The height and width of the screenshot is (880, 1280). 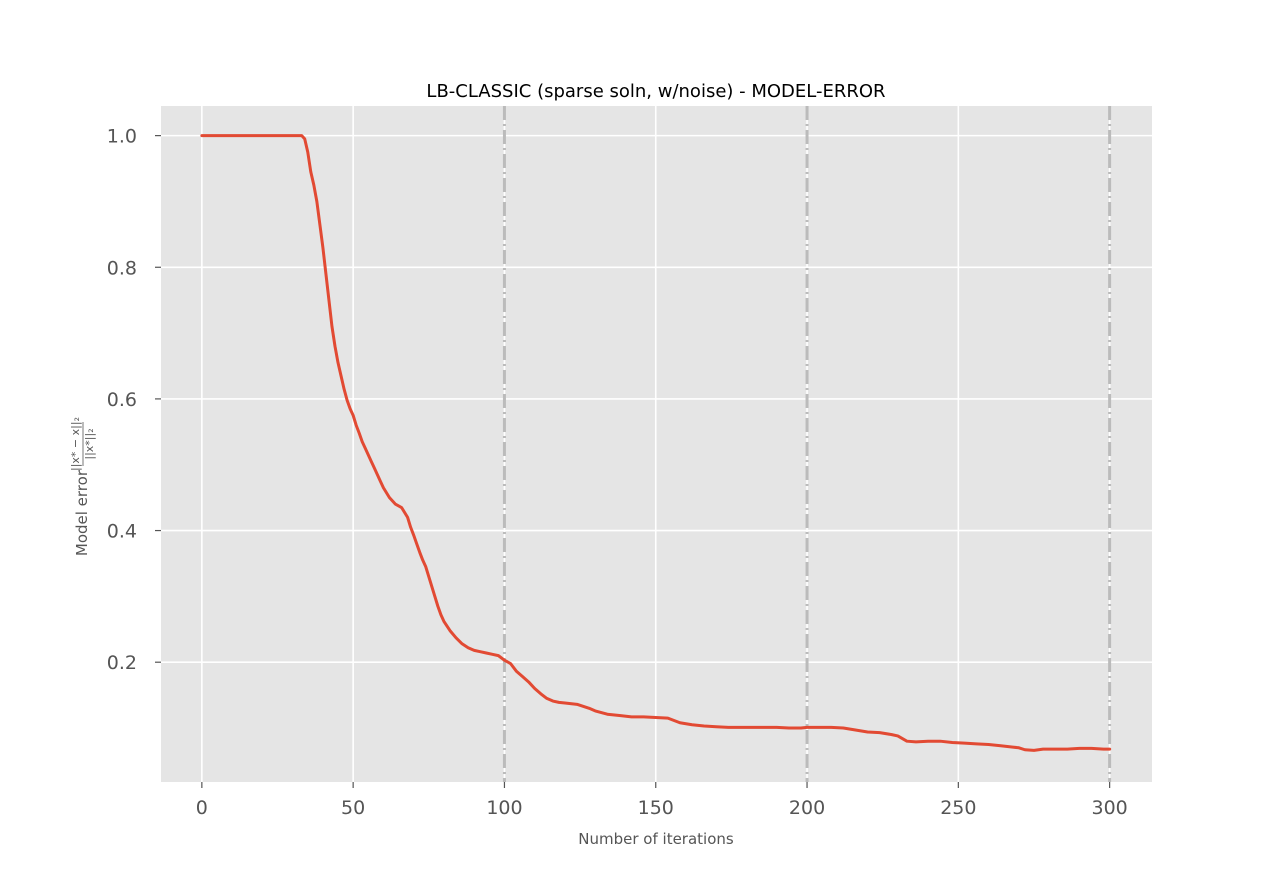 What do you see at coordinates (353, 808) in the screenshot?
I see `x-tick-label: 50` at bounding box center [353, 808].